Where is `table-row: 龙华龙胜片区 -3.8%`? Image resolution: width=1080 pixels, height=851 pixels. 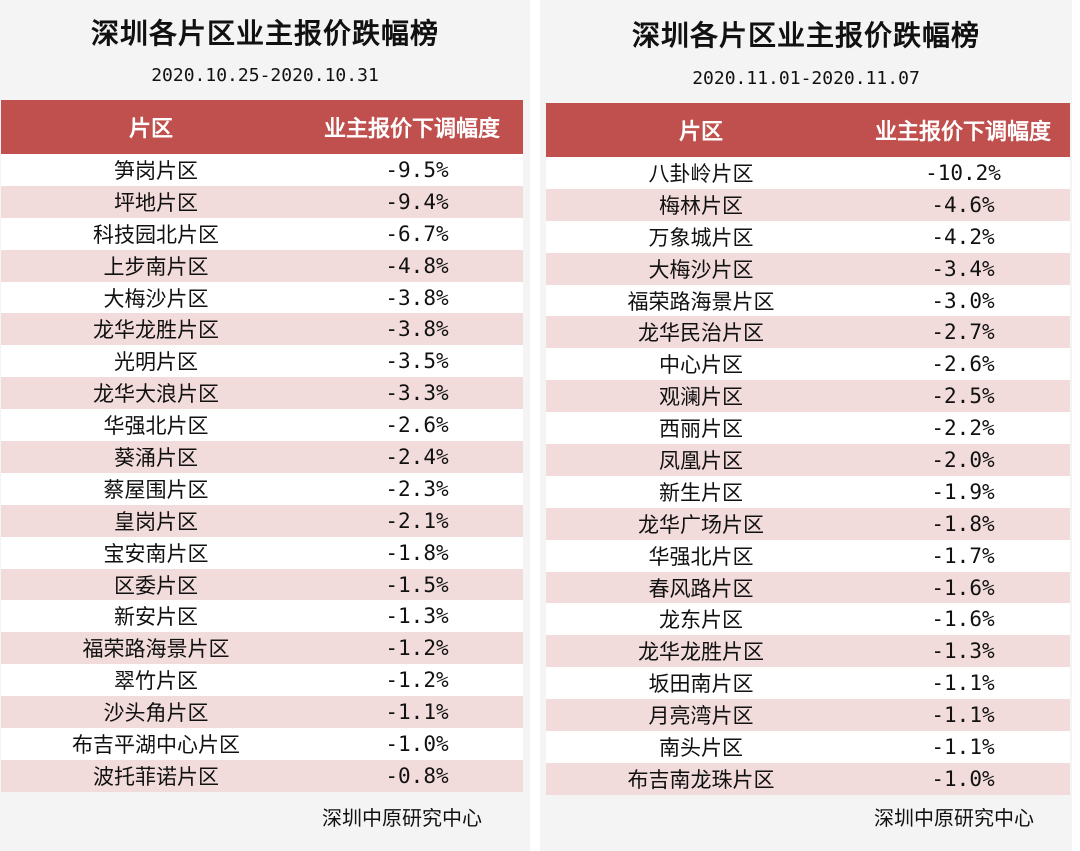
table-row: 龙华龙胜片区 -3.8% is located at coordinates (262, 329).